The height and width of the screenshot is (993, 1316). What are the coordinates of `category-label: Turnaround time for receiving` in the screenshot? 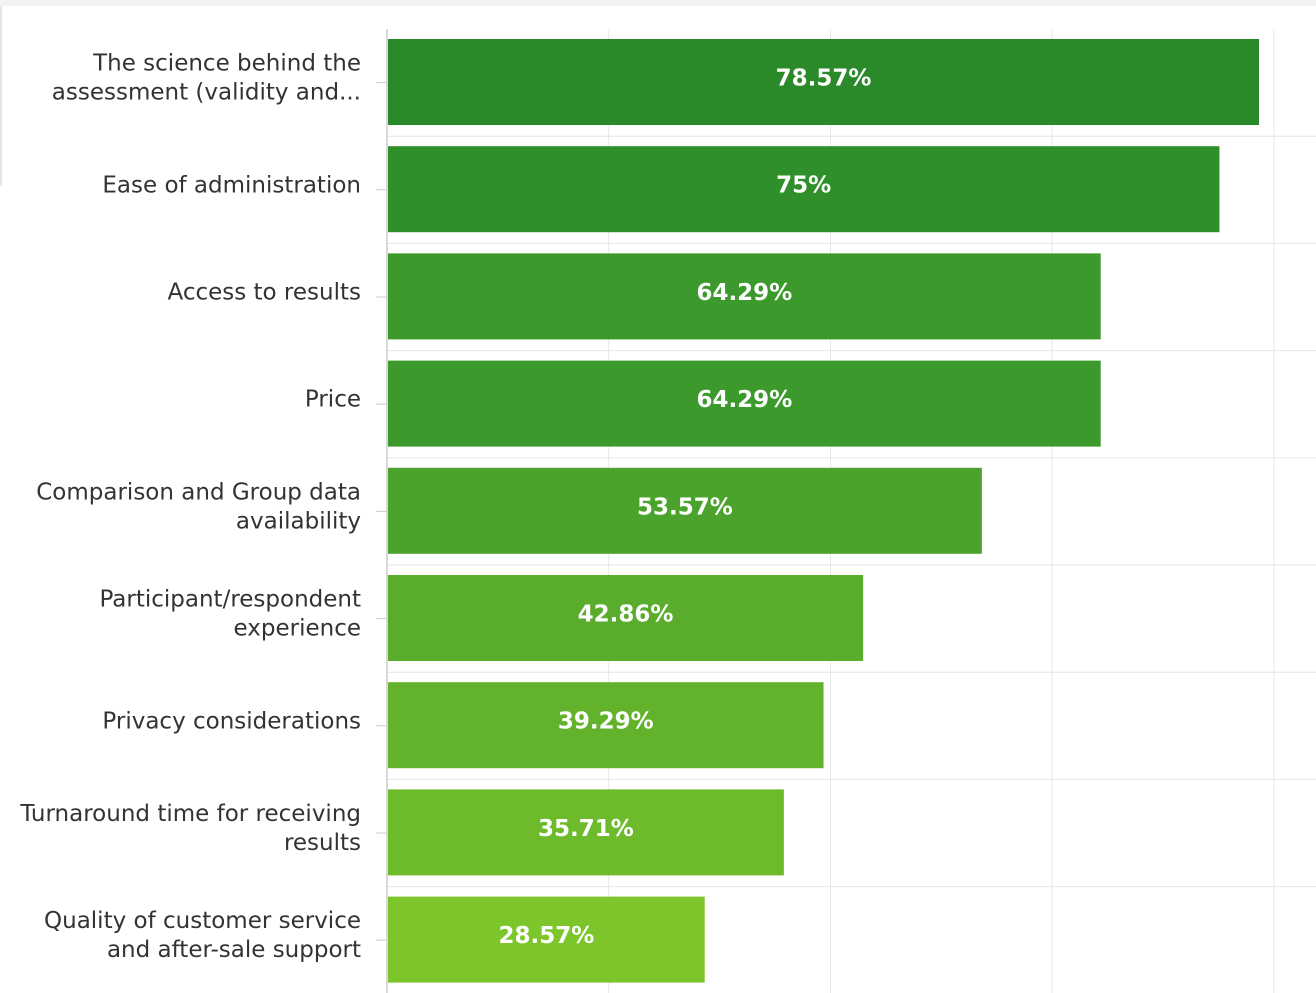 It's located at (190, 814).